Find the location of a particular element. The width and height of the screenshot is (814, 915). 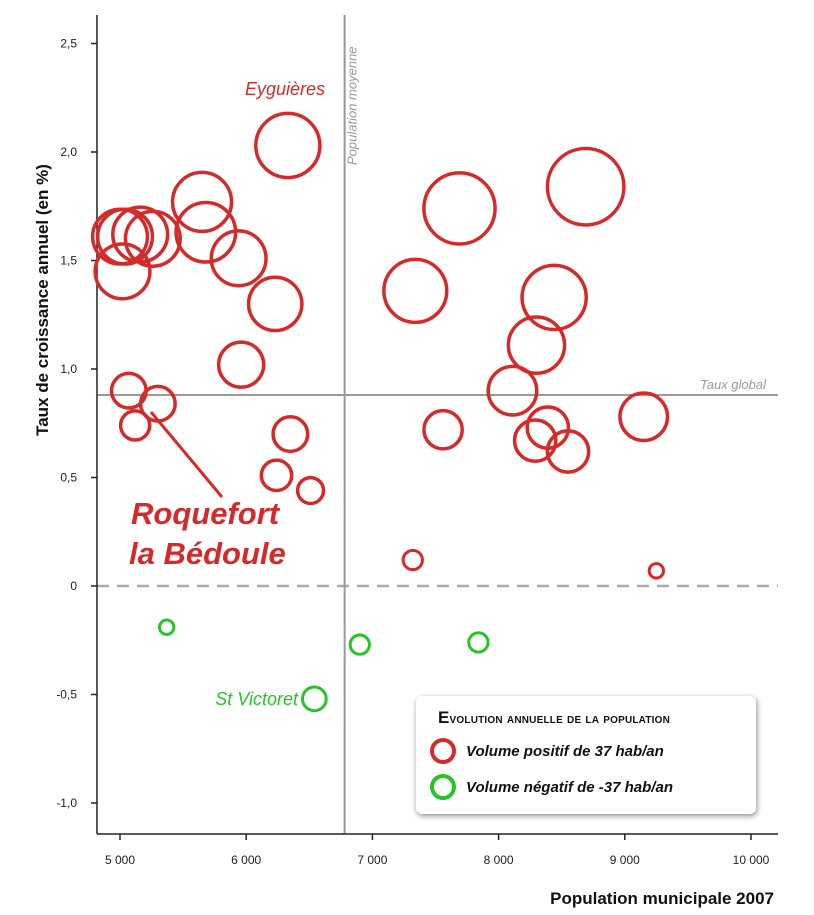

x-tick-label: 10 000 is located at coordinates (751, 860).